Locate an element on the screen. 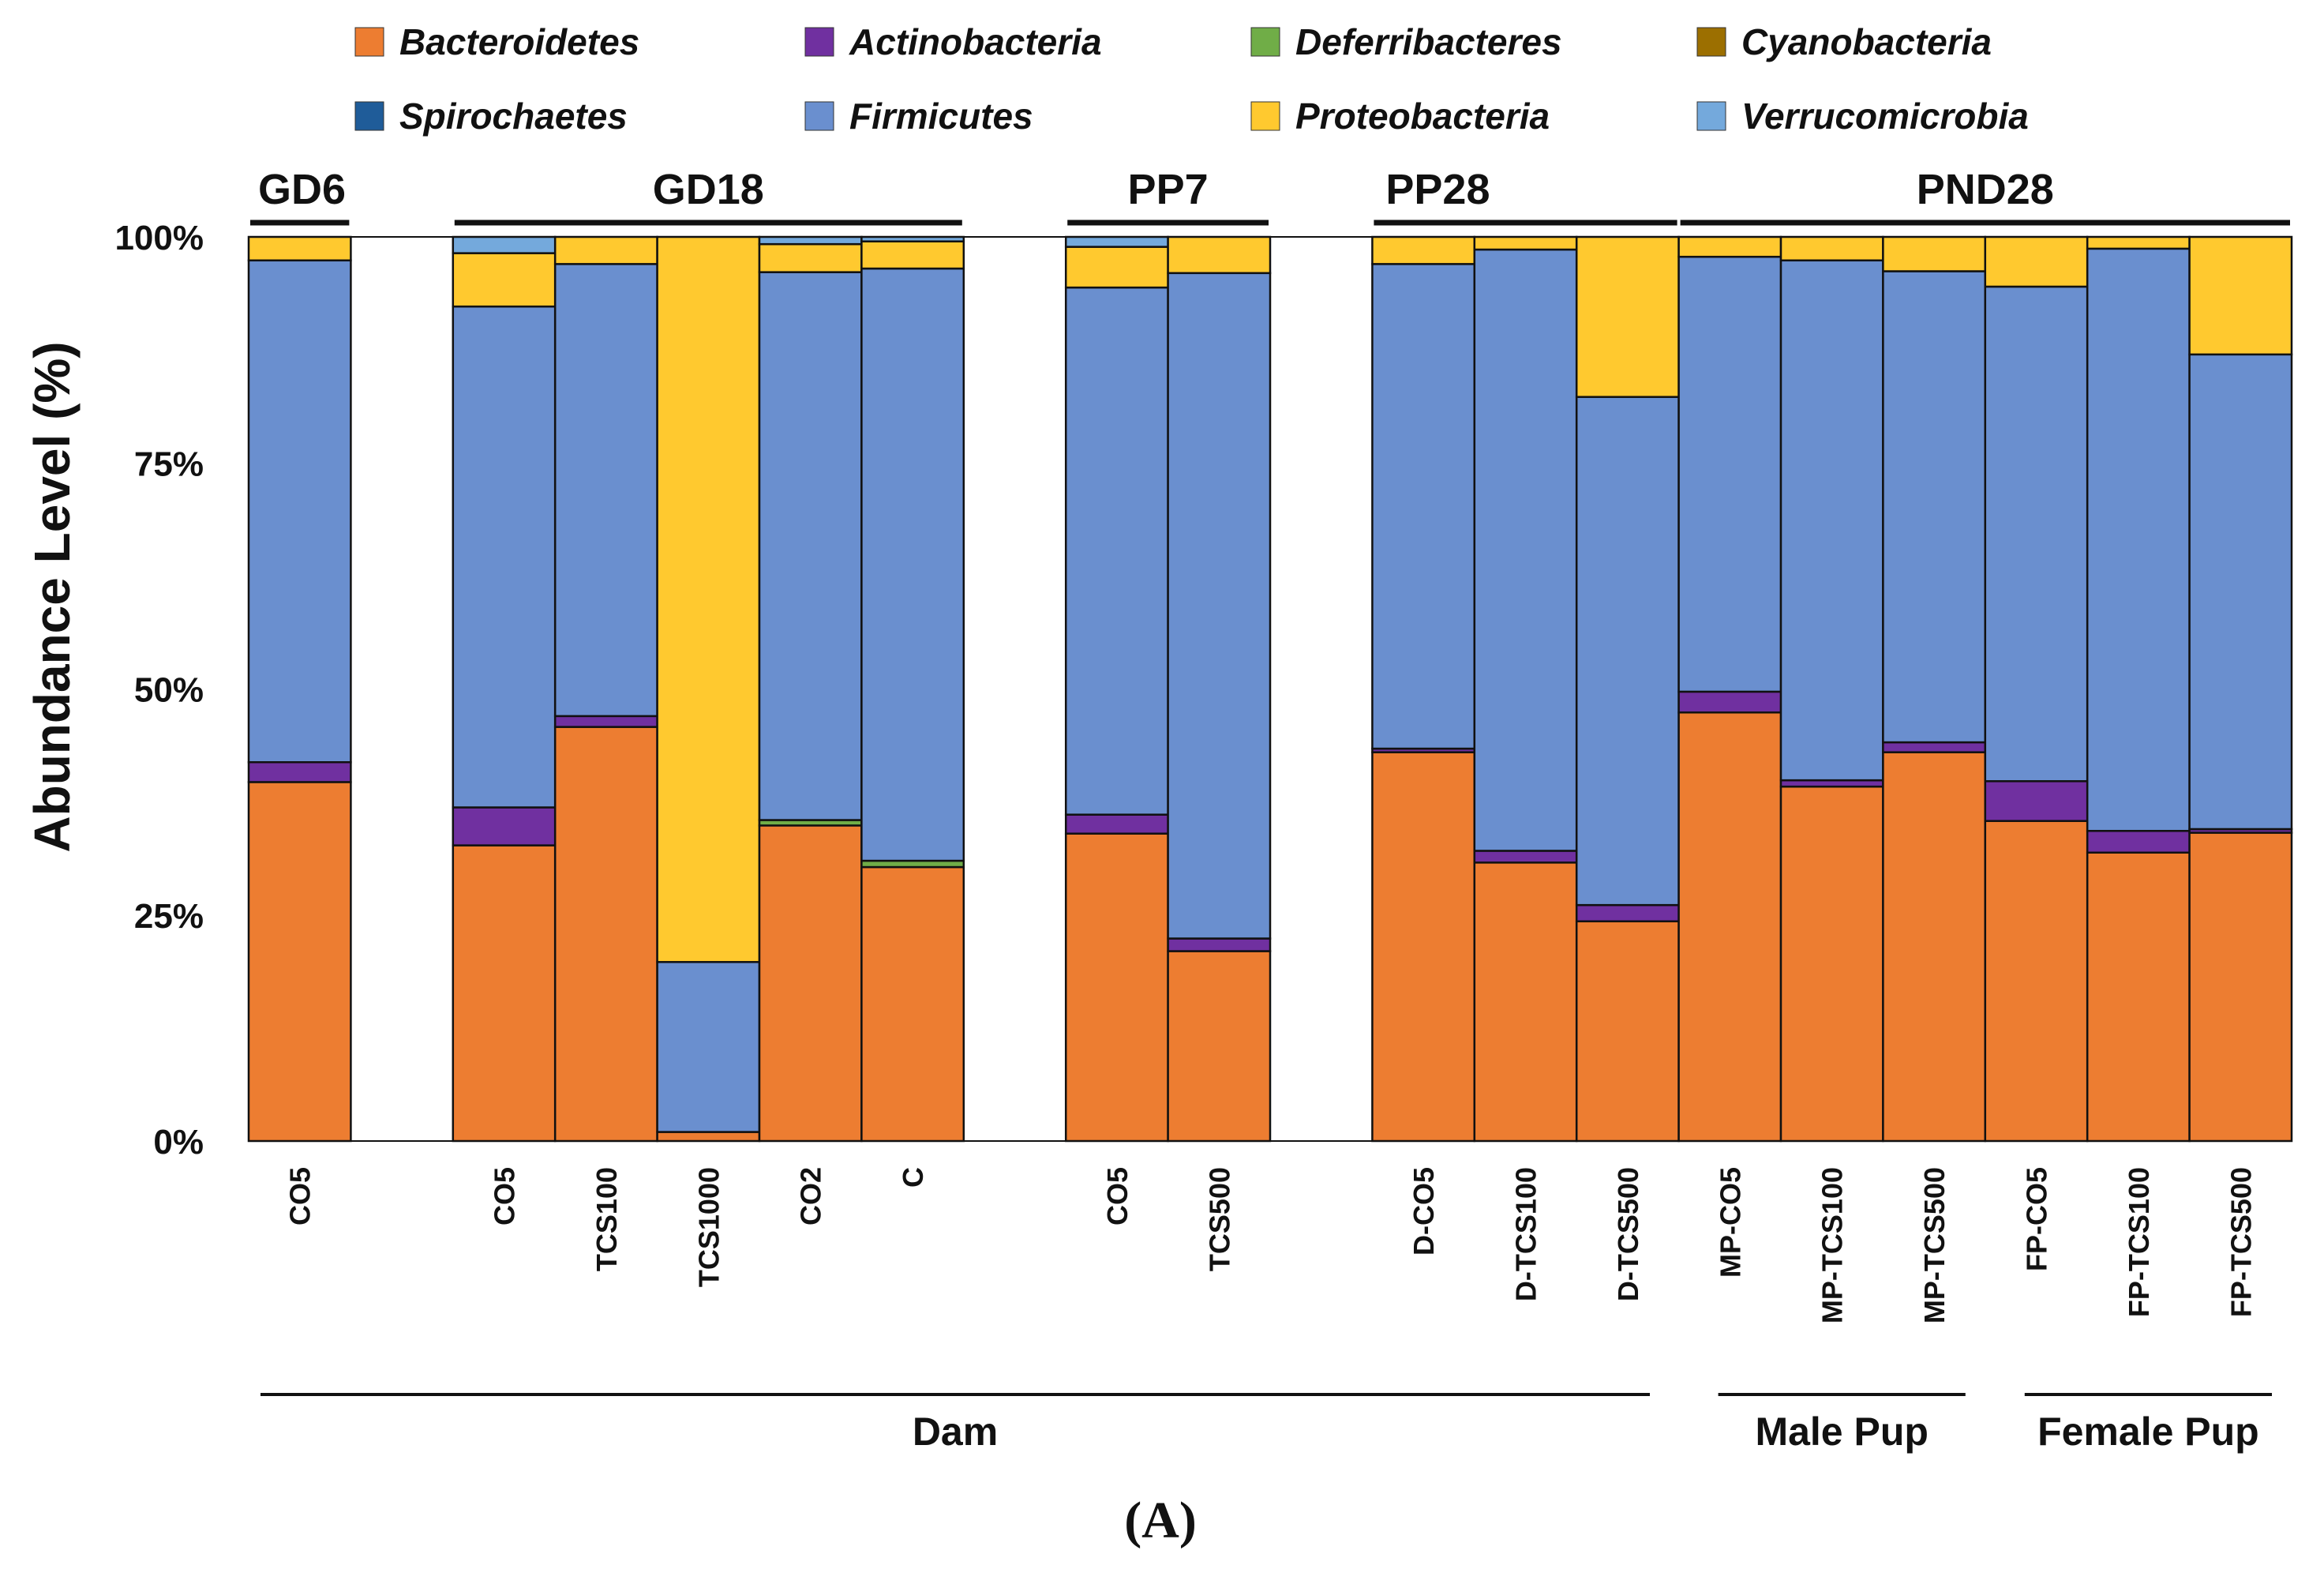  bar-segment-co5-8-proteobacteria is located at coordinates (1116, 267).